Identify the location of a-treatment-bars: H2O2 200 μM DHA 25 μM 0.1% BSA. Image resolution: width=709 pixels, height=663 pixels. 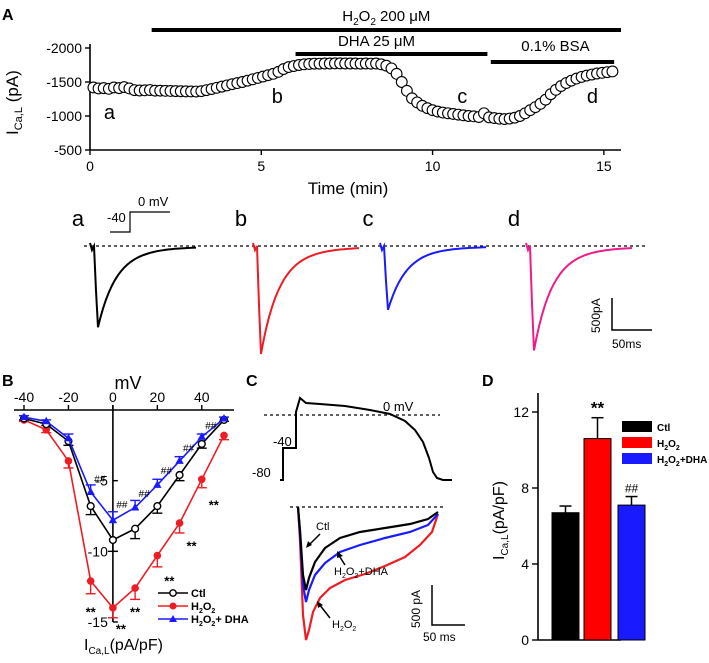
(386, 36).